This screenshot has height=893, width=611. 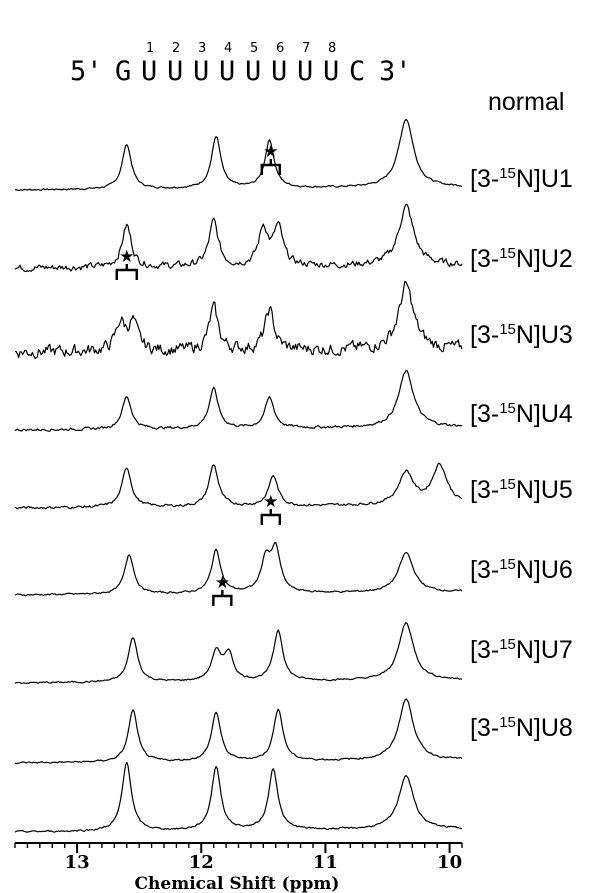 What do you see at coordinates (123, 71) in the screenshot?
I see `sequence-base: G` at bounding box center [123, 71].